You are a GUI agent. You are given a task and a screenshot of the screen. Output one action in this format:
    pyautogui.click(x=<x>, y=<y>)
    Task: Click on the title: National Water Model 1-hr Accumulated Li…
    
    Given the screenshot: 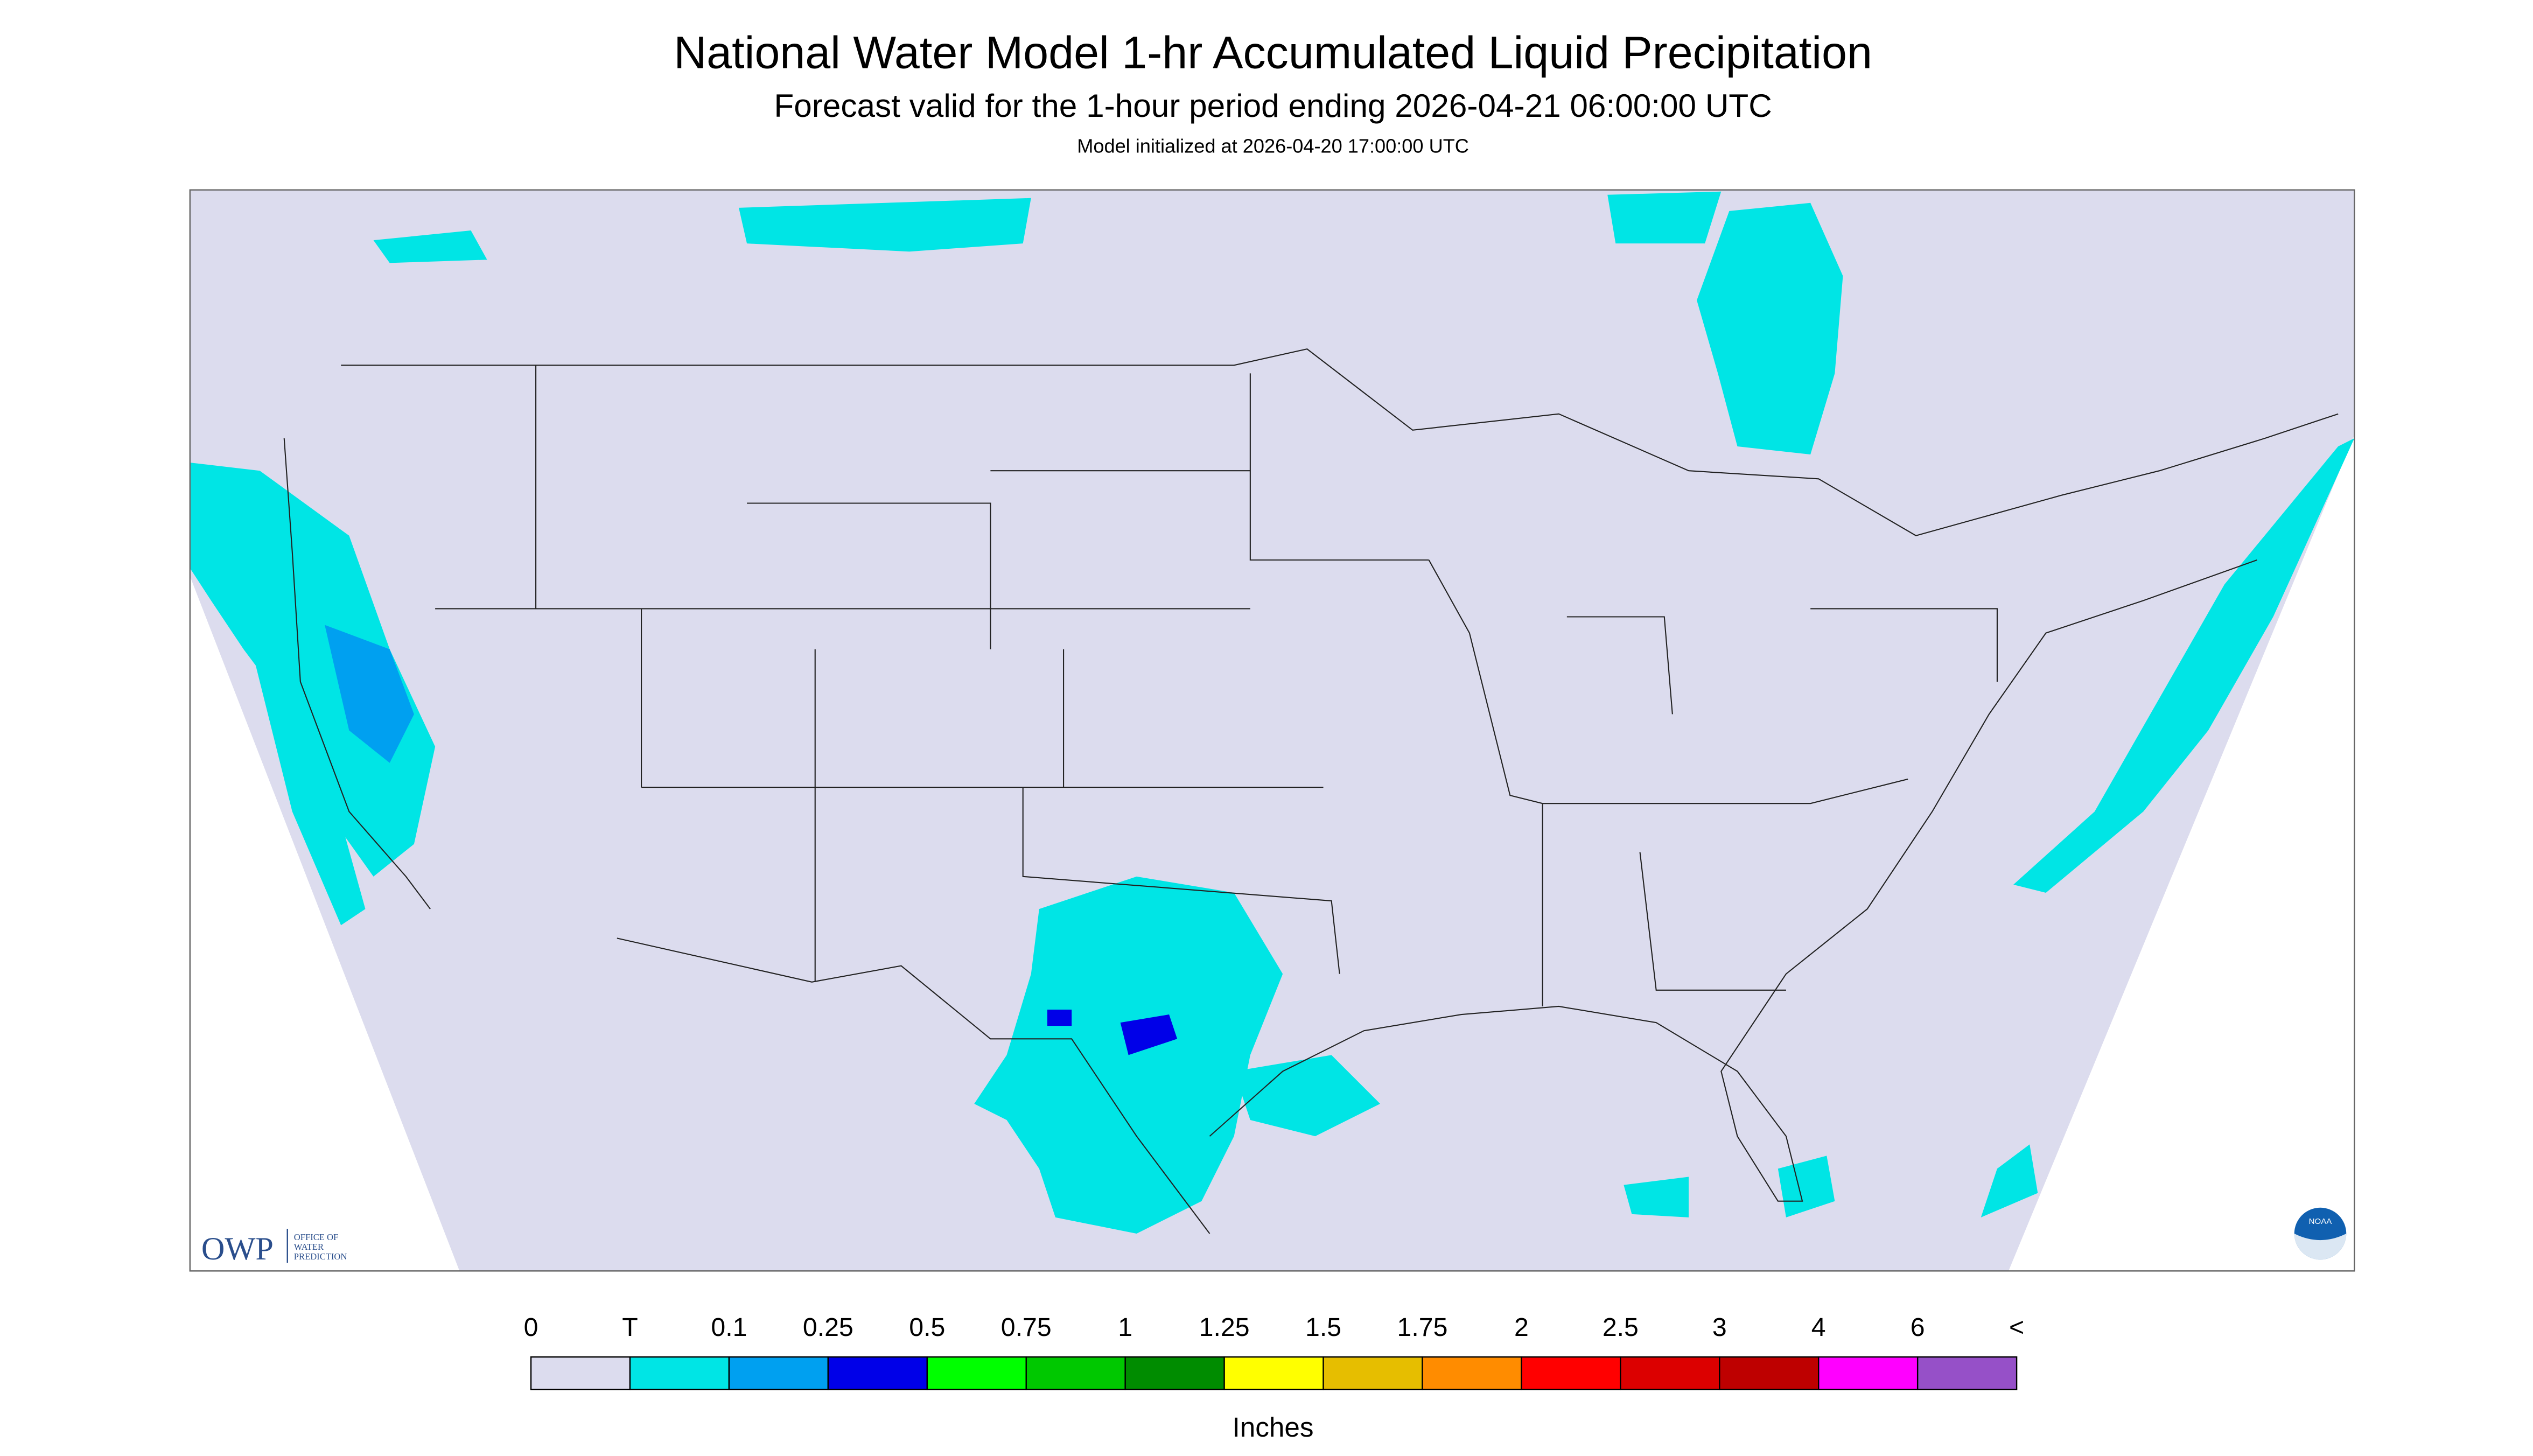 What is the action you would take?
    pyautogui.click(x=1273, y=52)
    